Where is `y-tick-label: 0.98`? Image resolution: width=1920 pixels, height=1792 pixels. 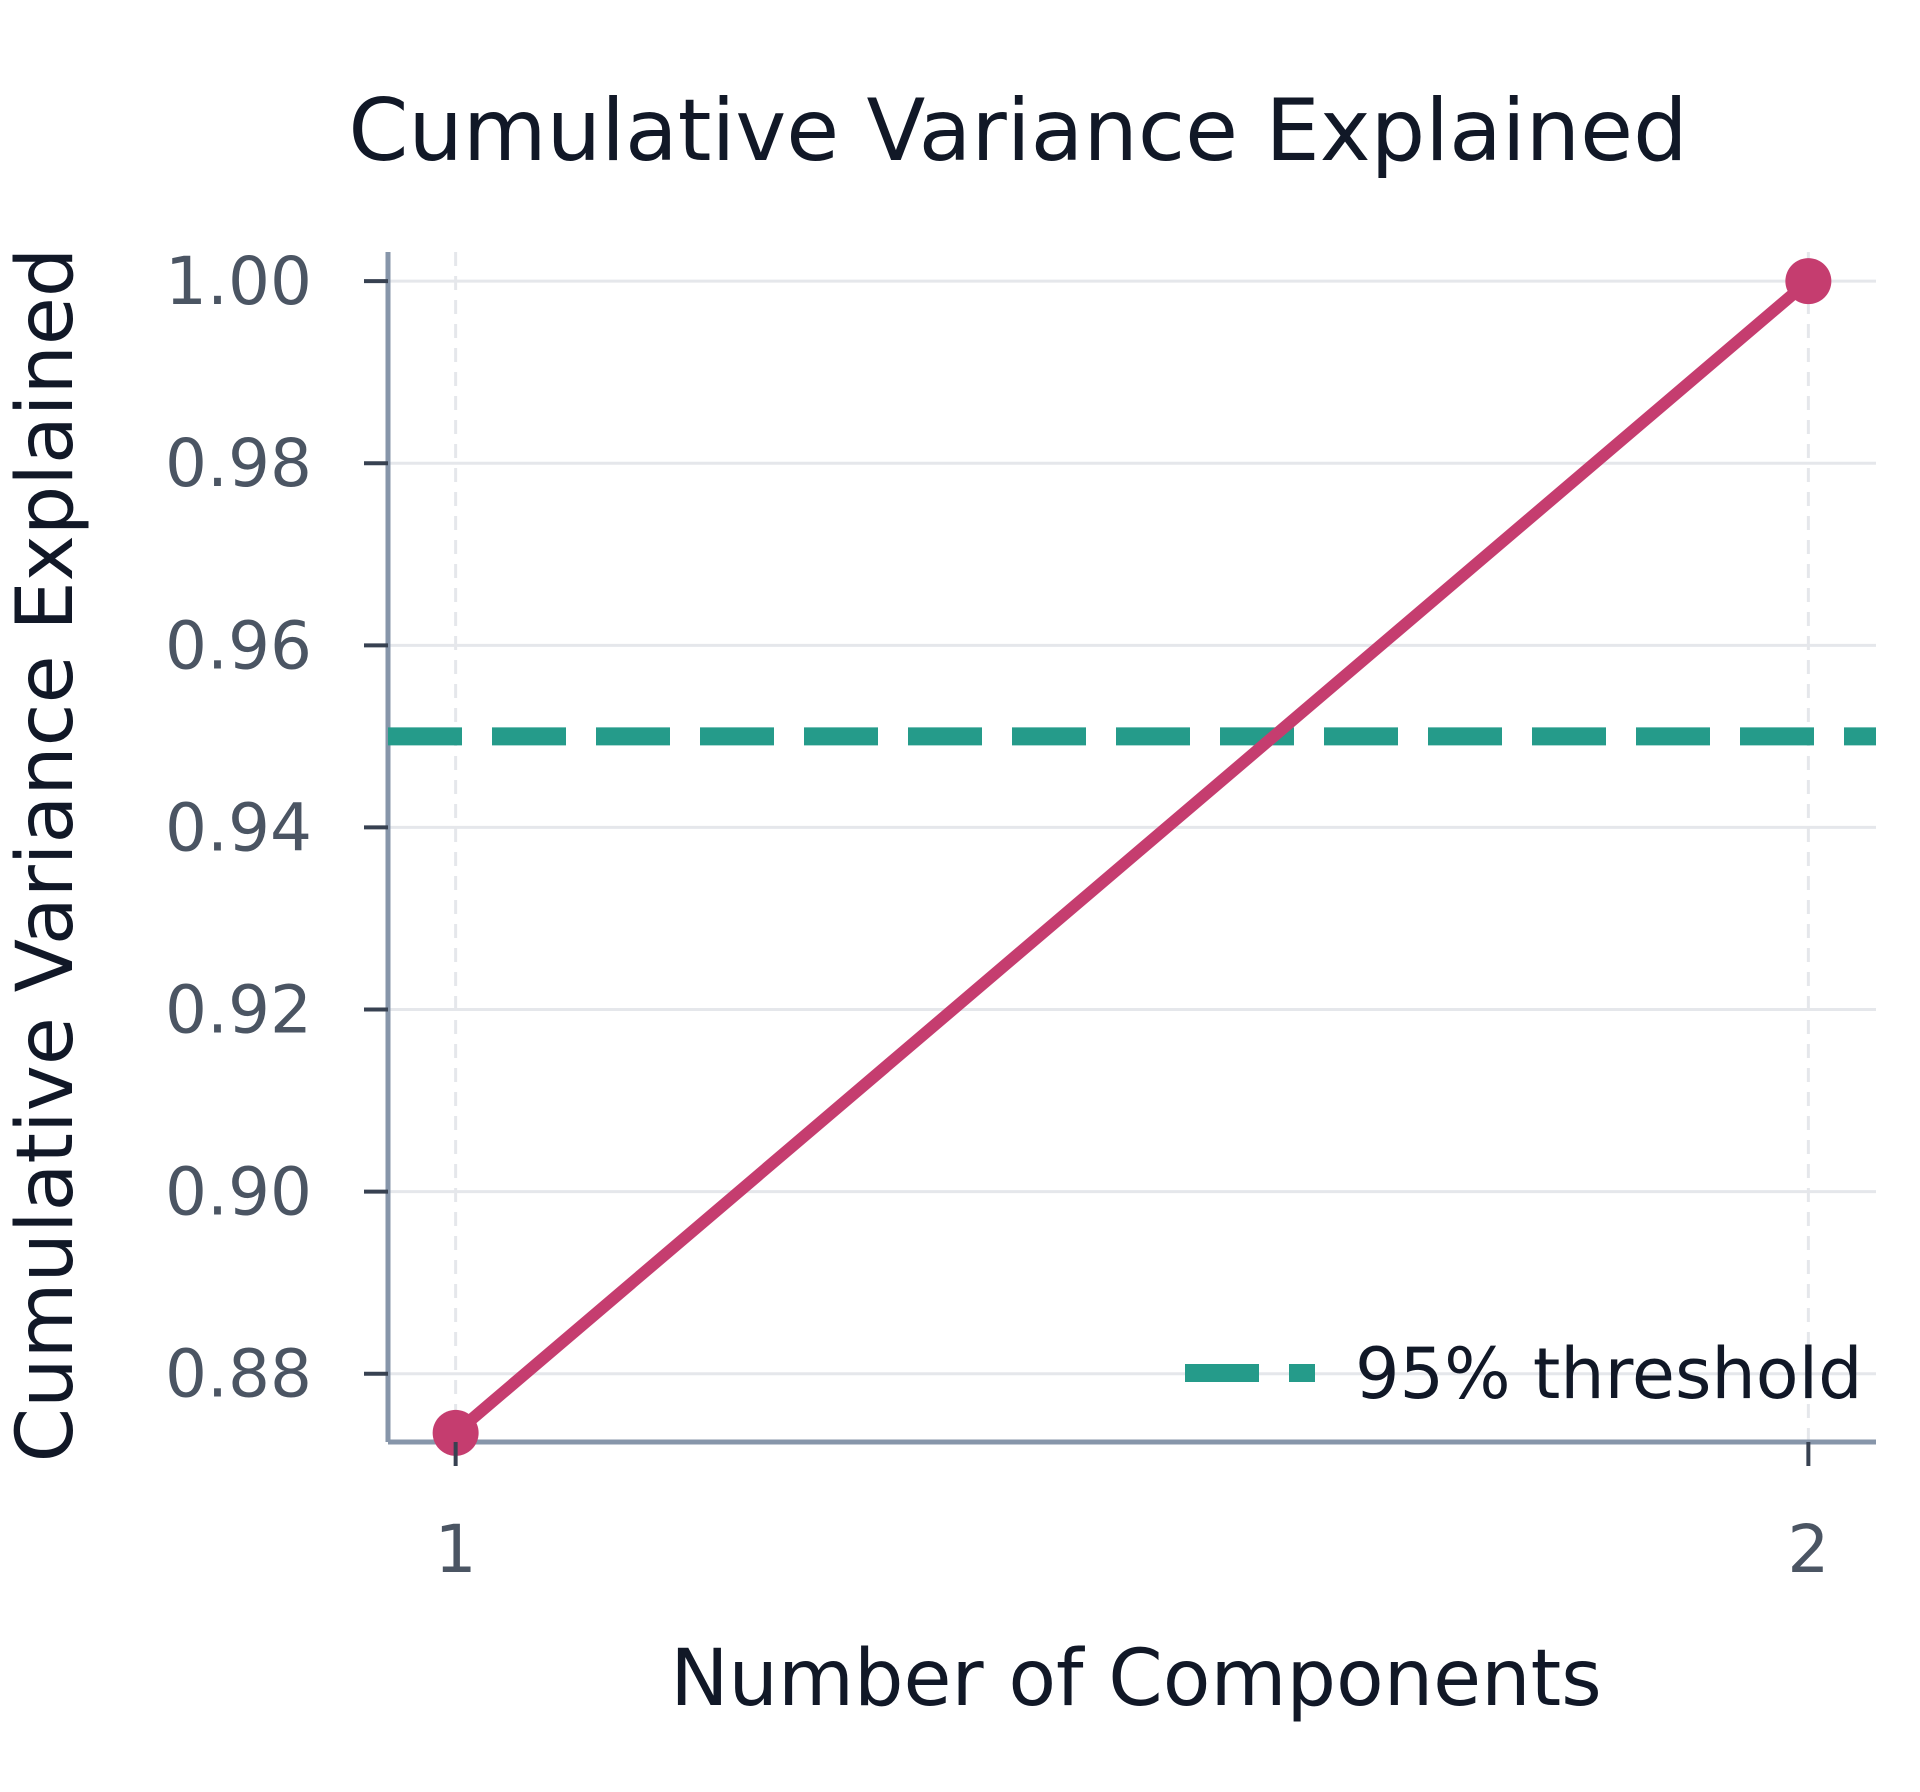 y-tick-label: 0.98 is located at coordinates (238, 463).